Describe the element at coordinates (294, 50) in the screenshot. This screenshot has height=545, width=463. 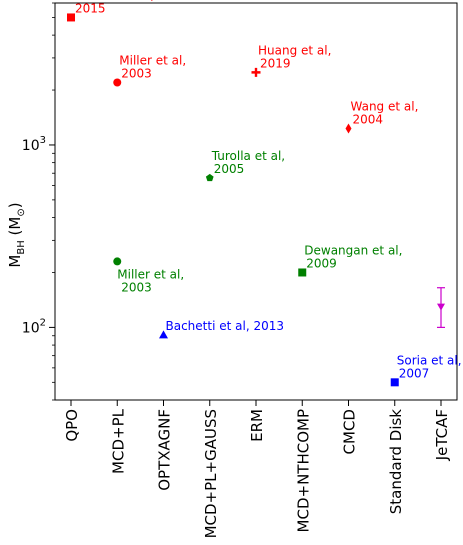
I see `point-annotation: Huang et al,` at that location.